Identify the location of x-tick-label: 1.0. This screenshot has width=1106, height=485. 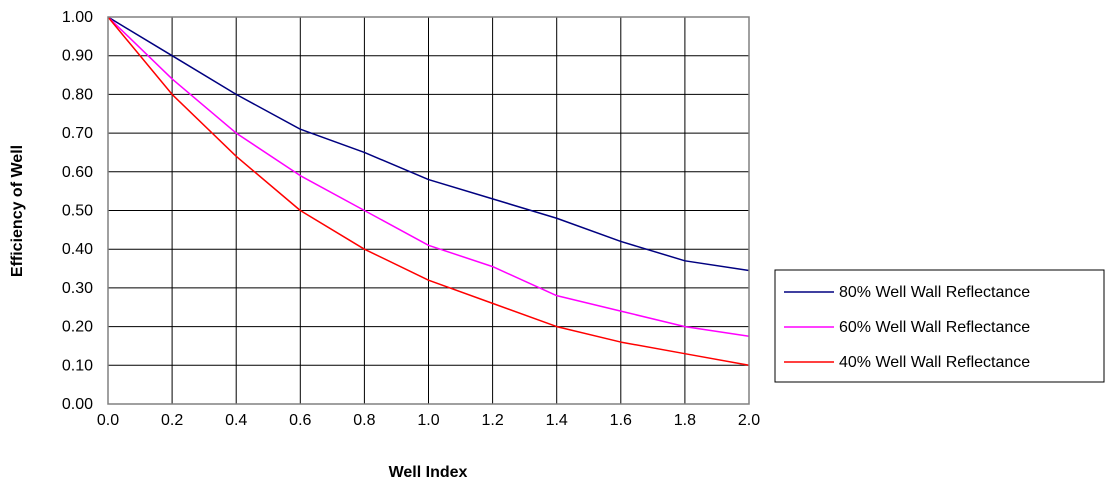
(428, 420).